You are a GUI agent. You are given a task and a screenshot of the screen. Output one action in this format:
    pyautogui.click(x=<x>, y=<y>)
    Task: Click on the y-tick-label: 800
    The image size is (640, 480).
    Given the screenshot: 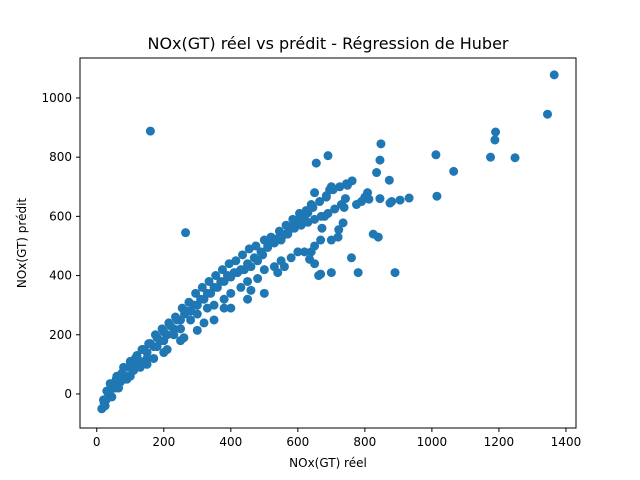 What is the action you would take?
    pyautogui.click(x=60, y=157)
    